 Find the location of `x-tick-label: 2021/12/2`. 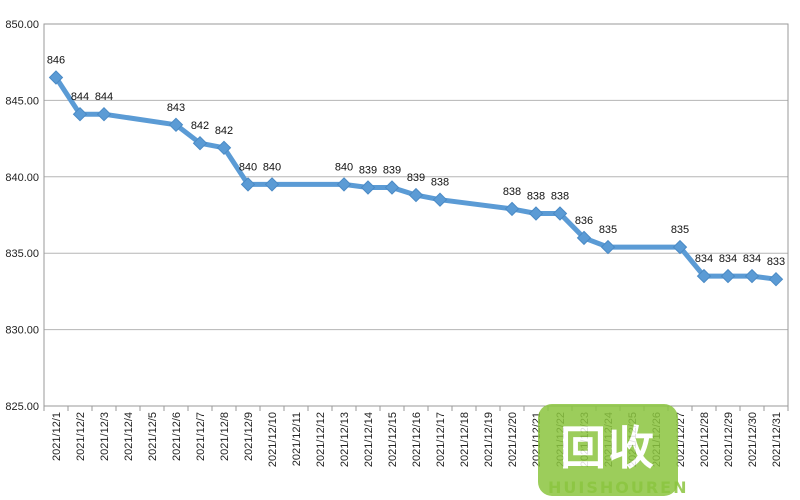

x-tick-label: 2021/12/2 is located at coordinates (81, 436).